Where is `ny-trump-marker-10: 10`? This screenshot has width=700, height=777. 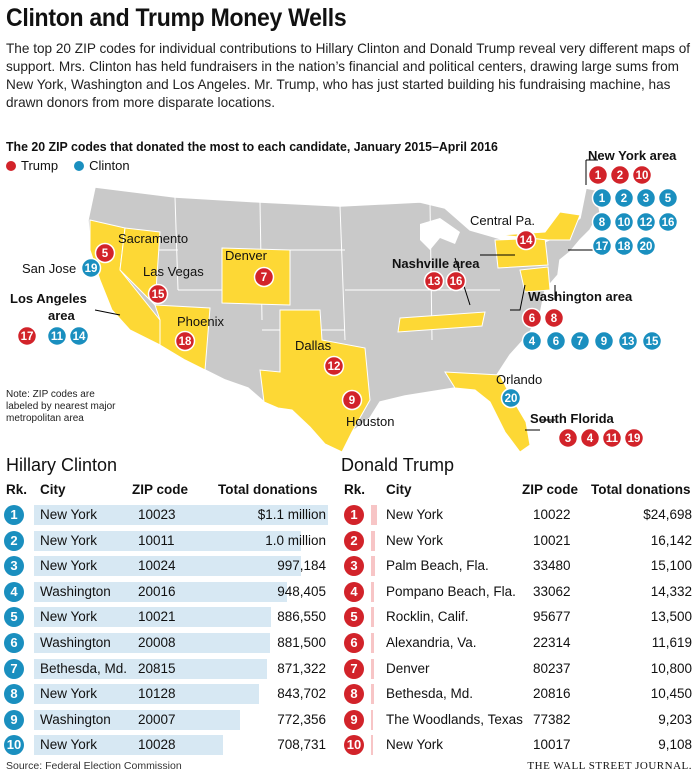 ny-trump-marker-10: 10 is located at coordinates (642, 175).